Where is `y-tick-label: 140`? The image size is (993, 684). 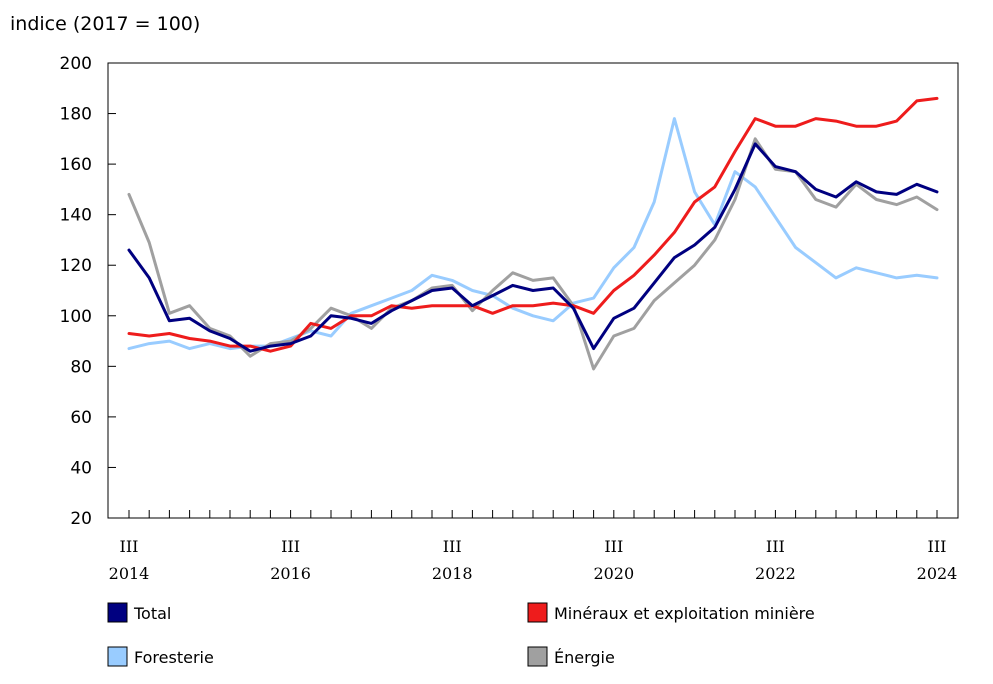 y-tick-label: 140 is located at coordinates (76, 216).